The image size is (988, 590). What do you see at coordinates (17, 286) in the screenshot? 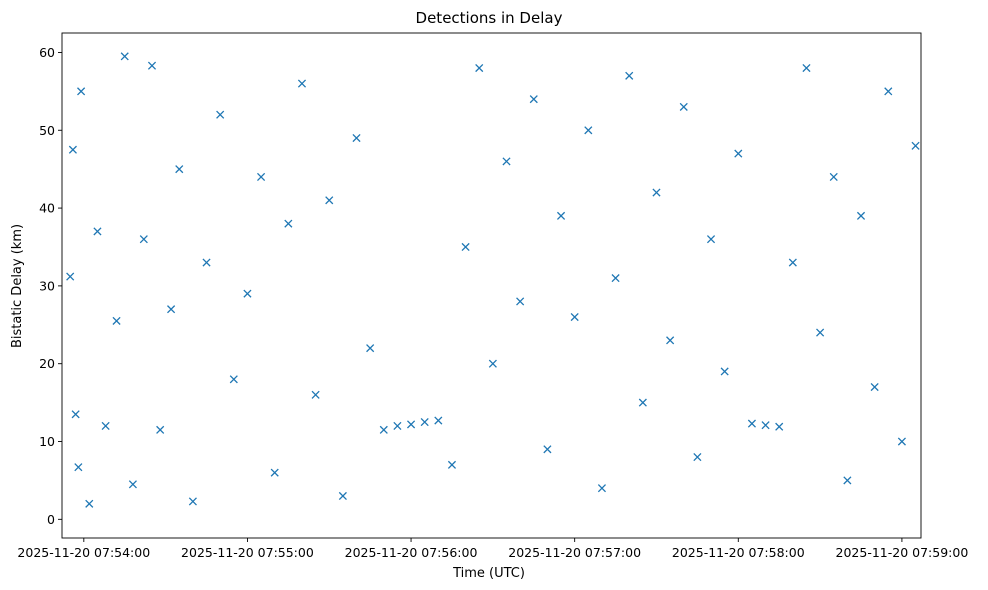
I see `y-axis-label: Bistatic Delay (km)` at bounding box center [17, 286].